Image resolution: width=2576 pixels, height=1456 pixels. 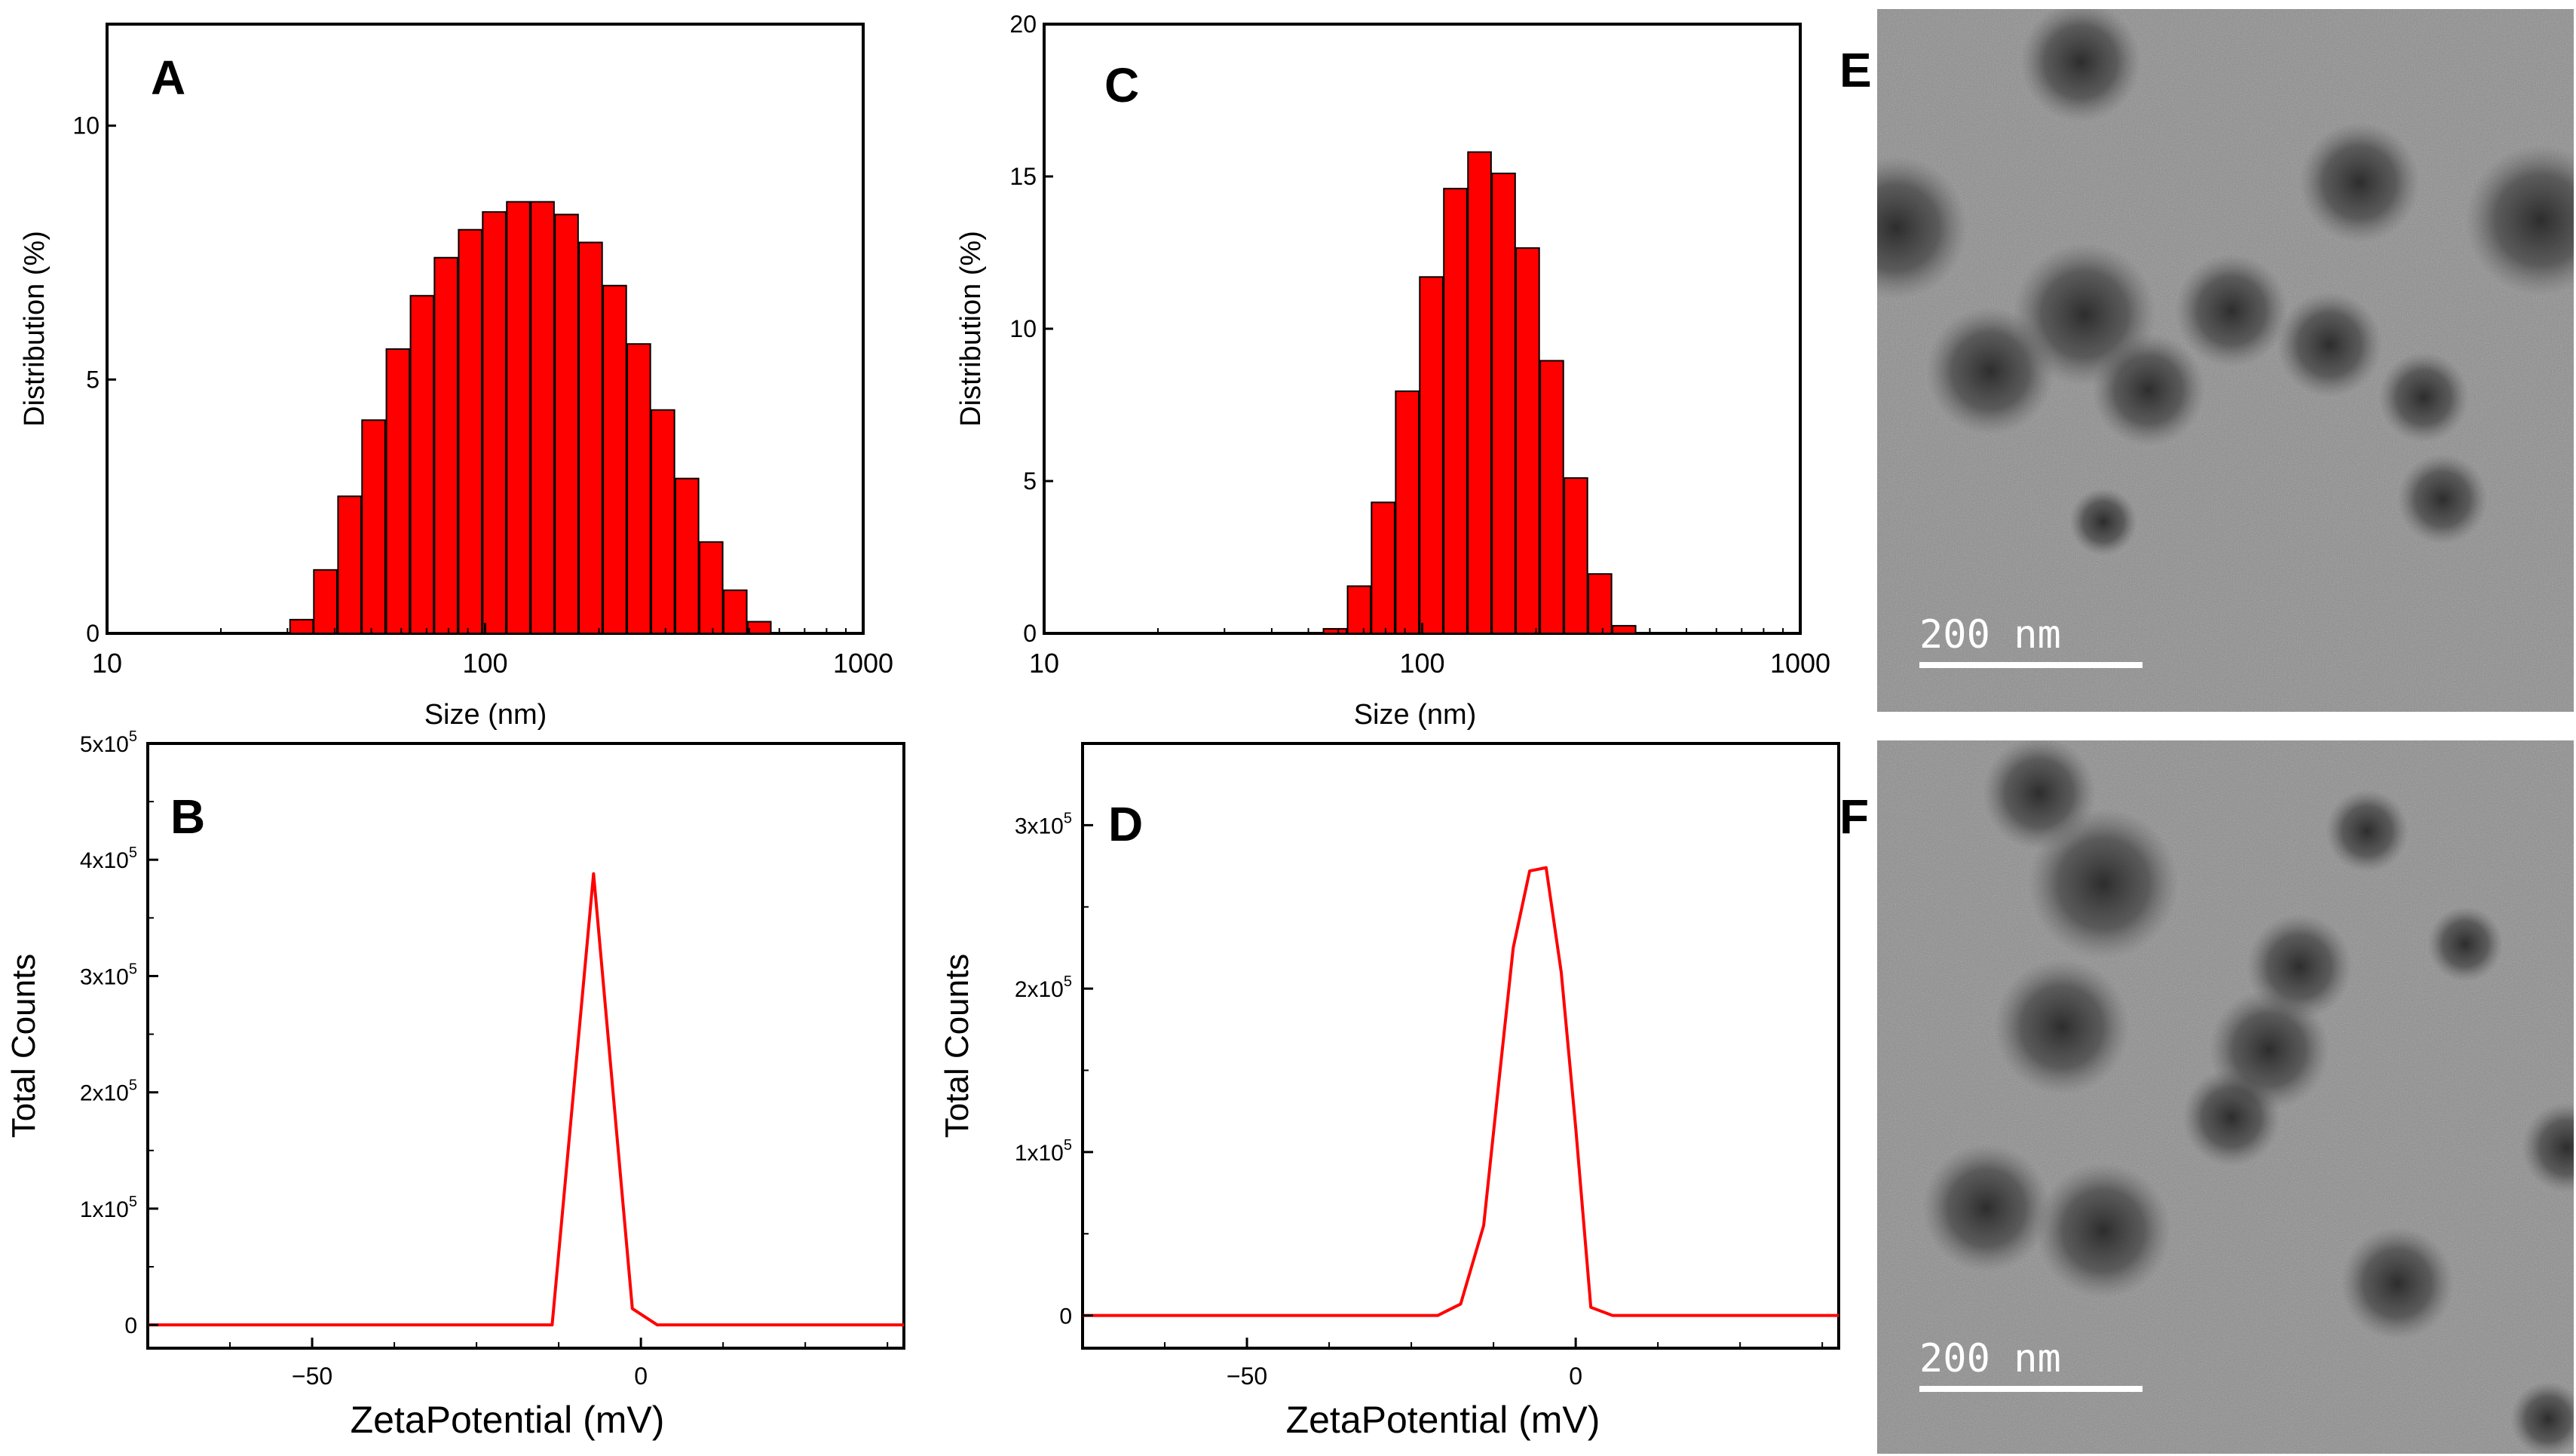 I want to click on nanoparticles-f, so click(x=2248, y=1097).